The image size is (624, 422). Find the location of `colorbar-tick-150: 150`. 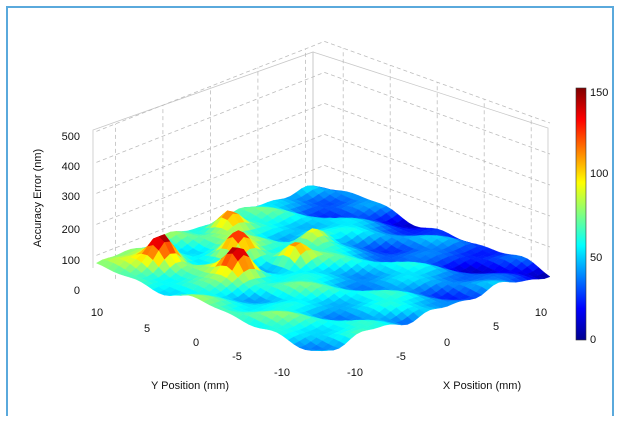

colorbar-tick-150: 150 is located at coordinates (599, 93).